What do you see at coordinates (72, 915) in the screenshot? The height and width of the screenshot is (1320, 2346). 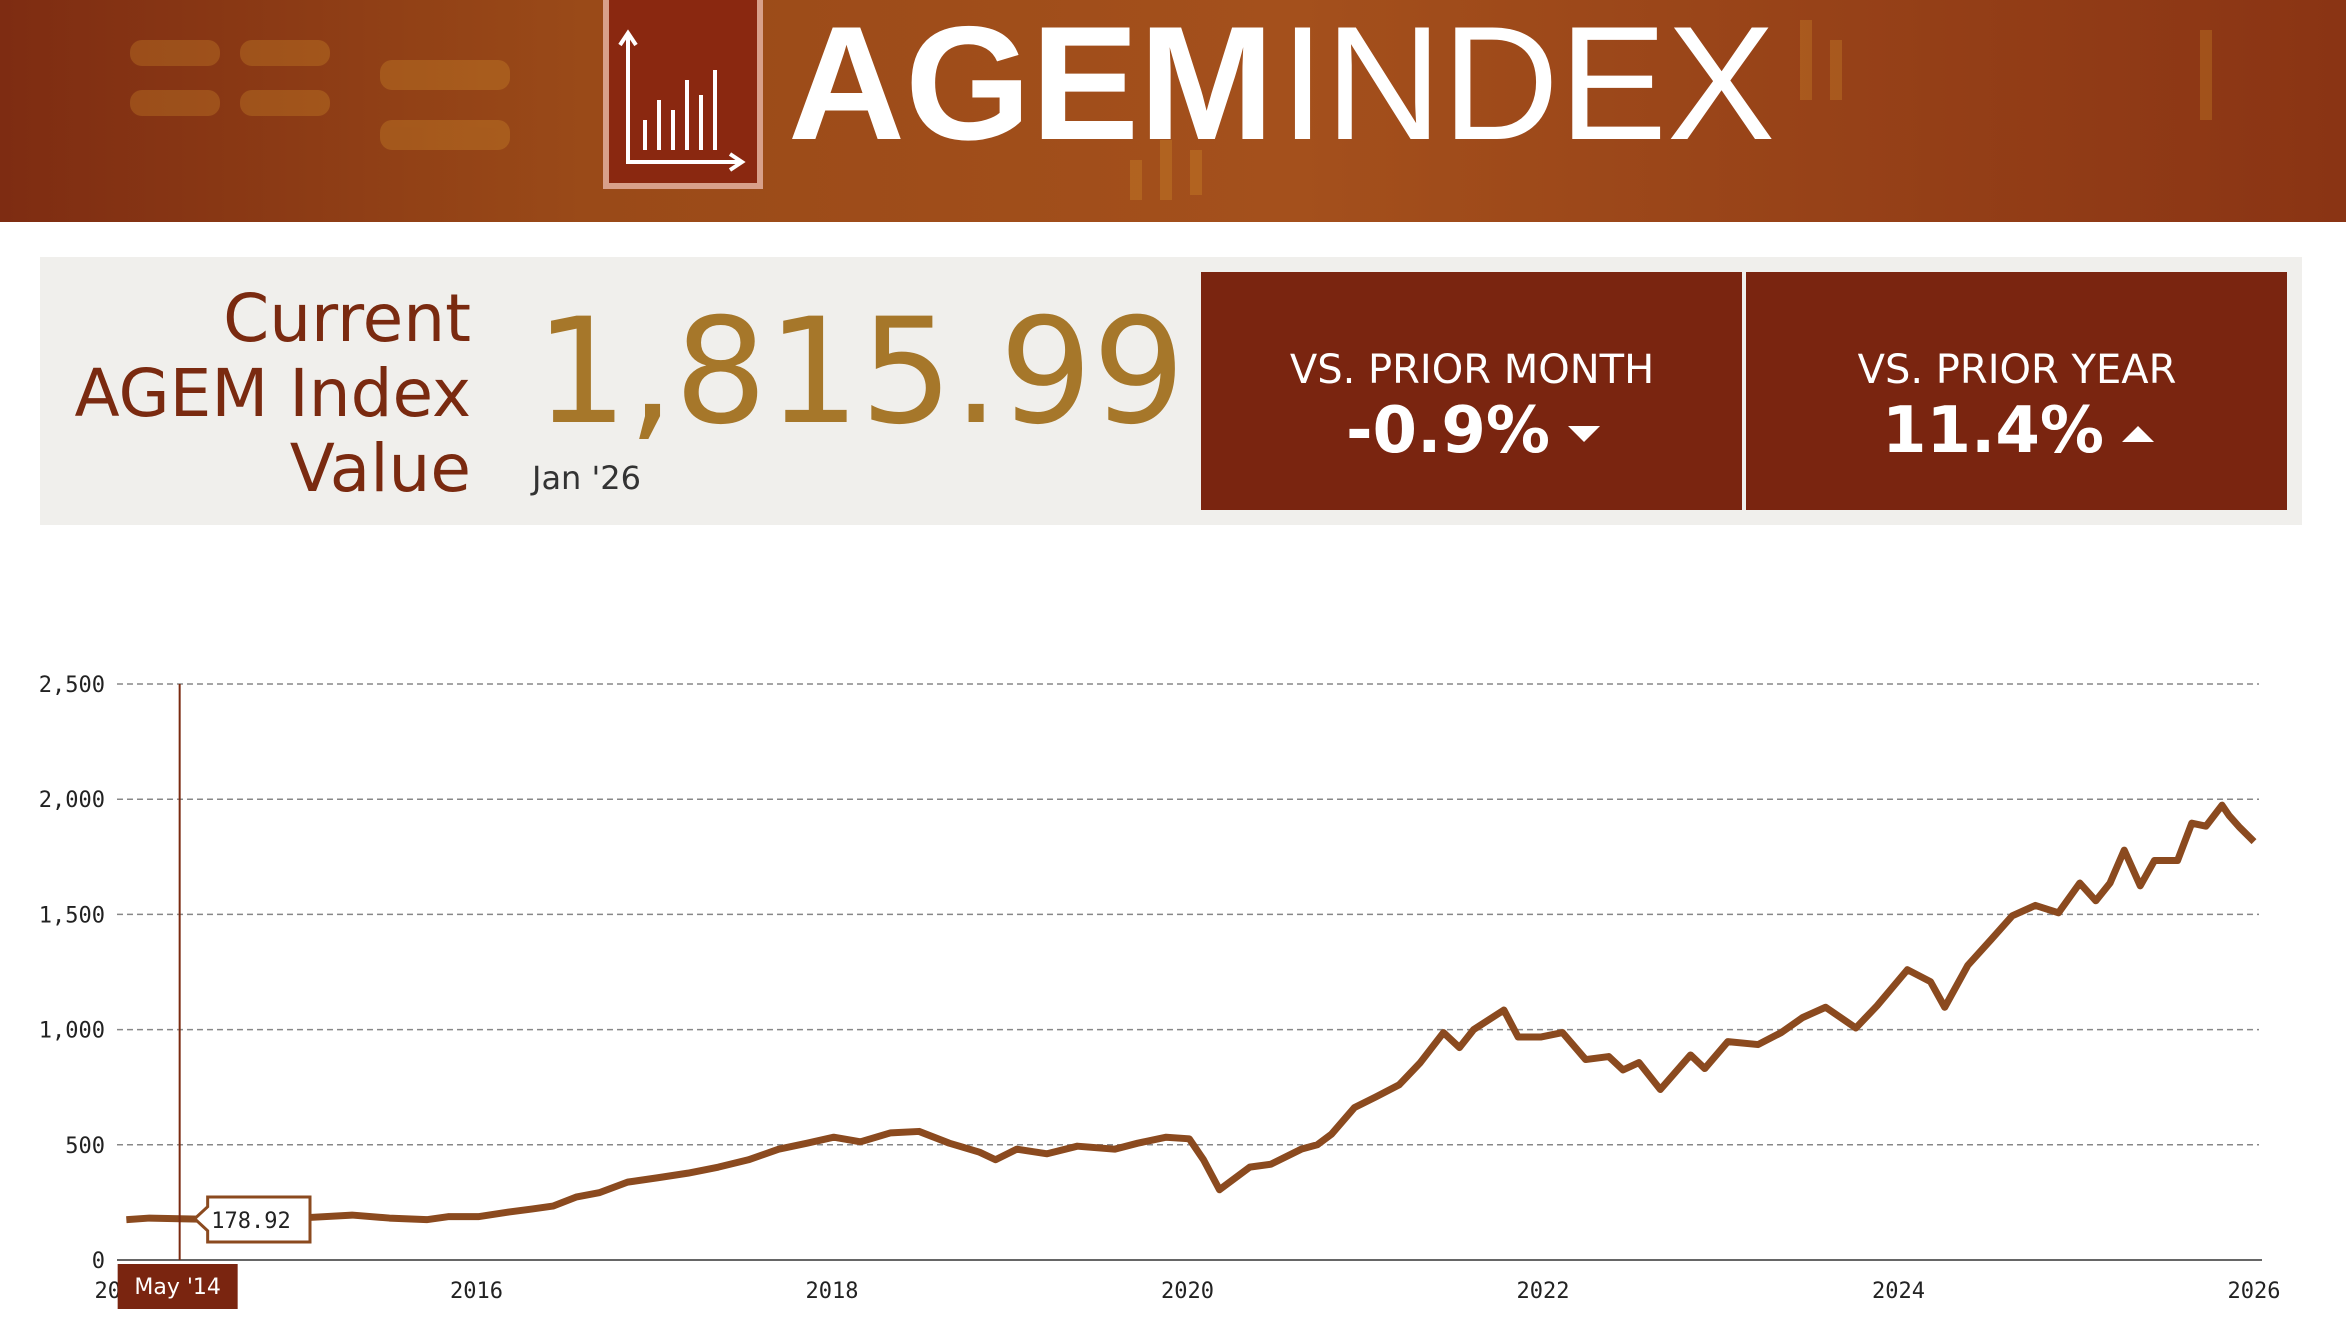 I see `y-tick-label: 1,500` at bounding box center [72, 915].